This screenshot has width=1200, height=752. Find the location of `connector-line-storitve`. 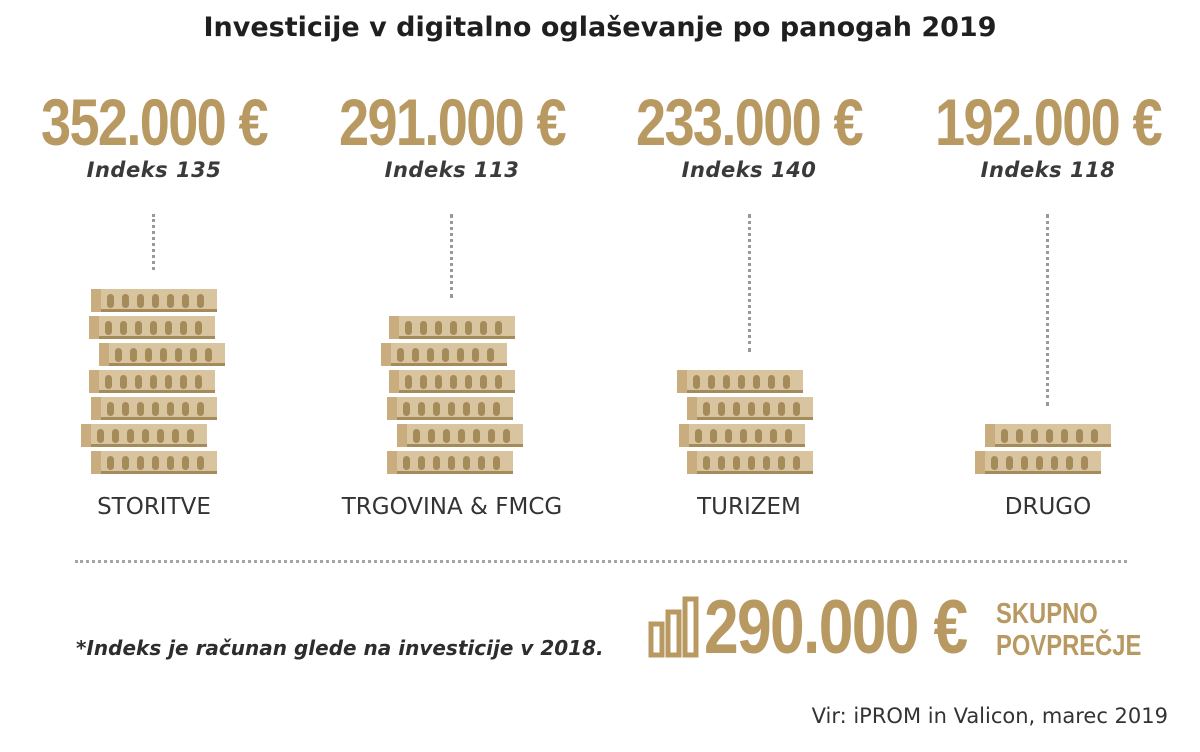

connector-line-storitve is located at coordinates (153, 242).